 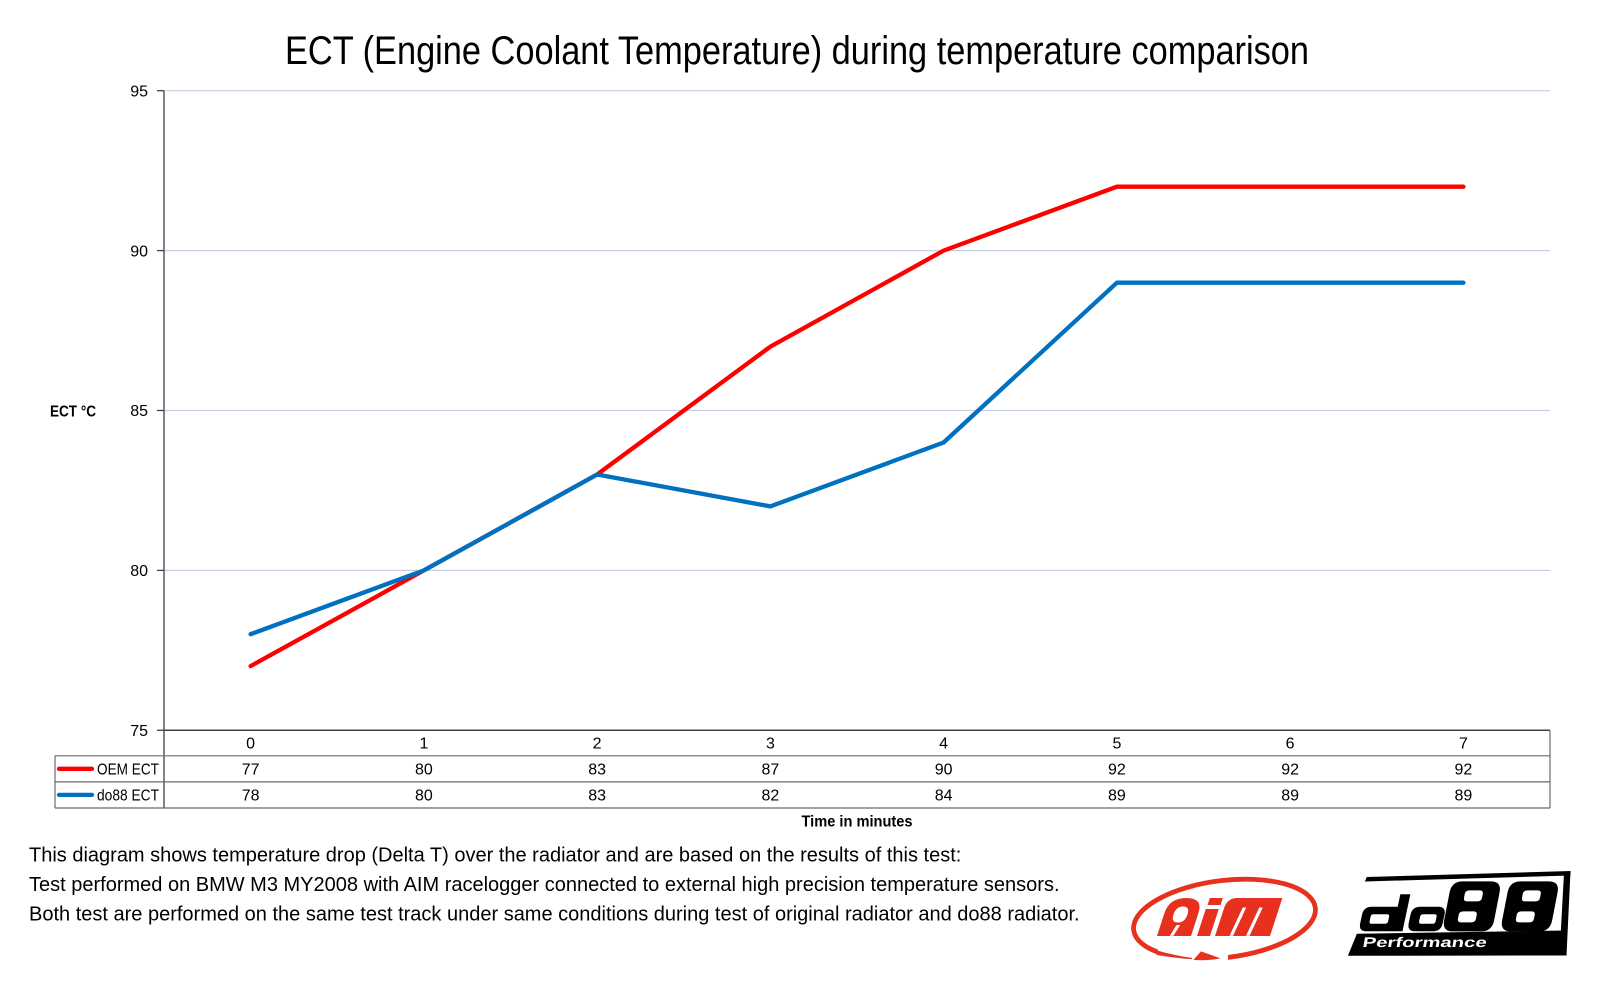 I want to click on svg-text: 1, so click(x=423, y=744).